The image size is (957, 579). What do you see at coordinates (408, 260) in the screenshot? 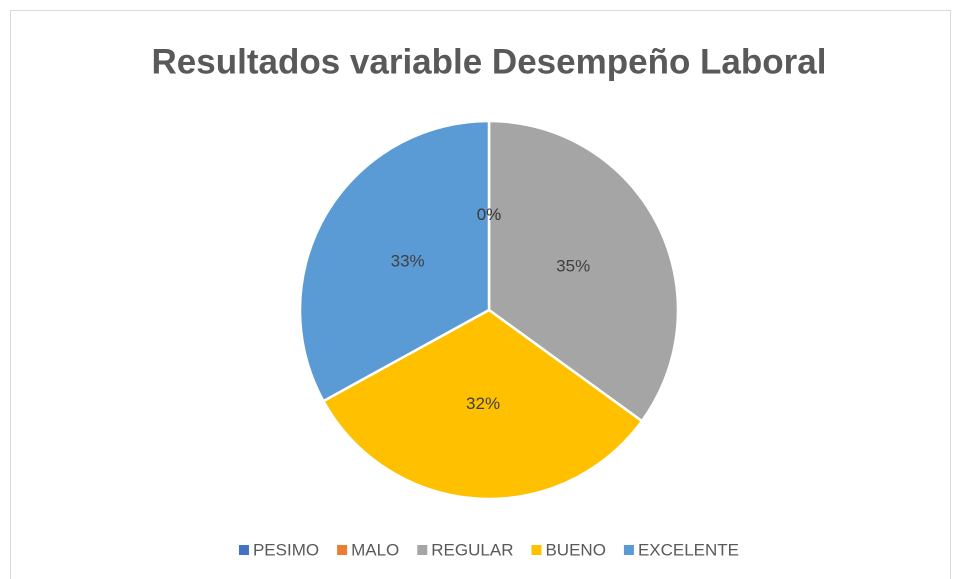
I see `data-label: 33%` at bounding box center [408, 260].